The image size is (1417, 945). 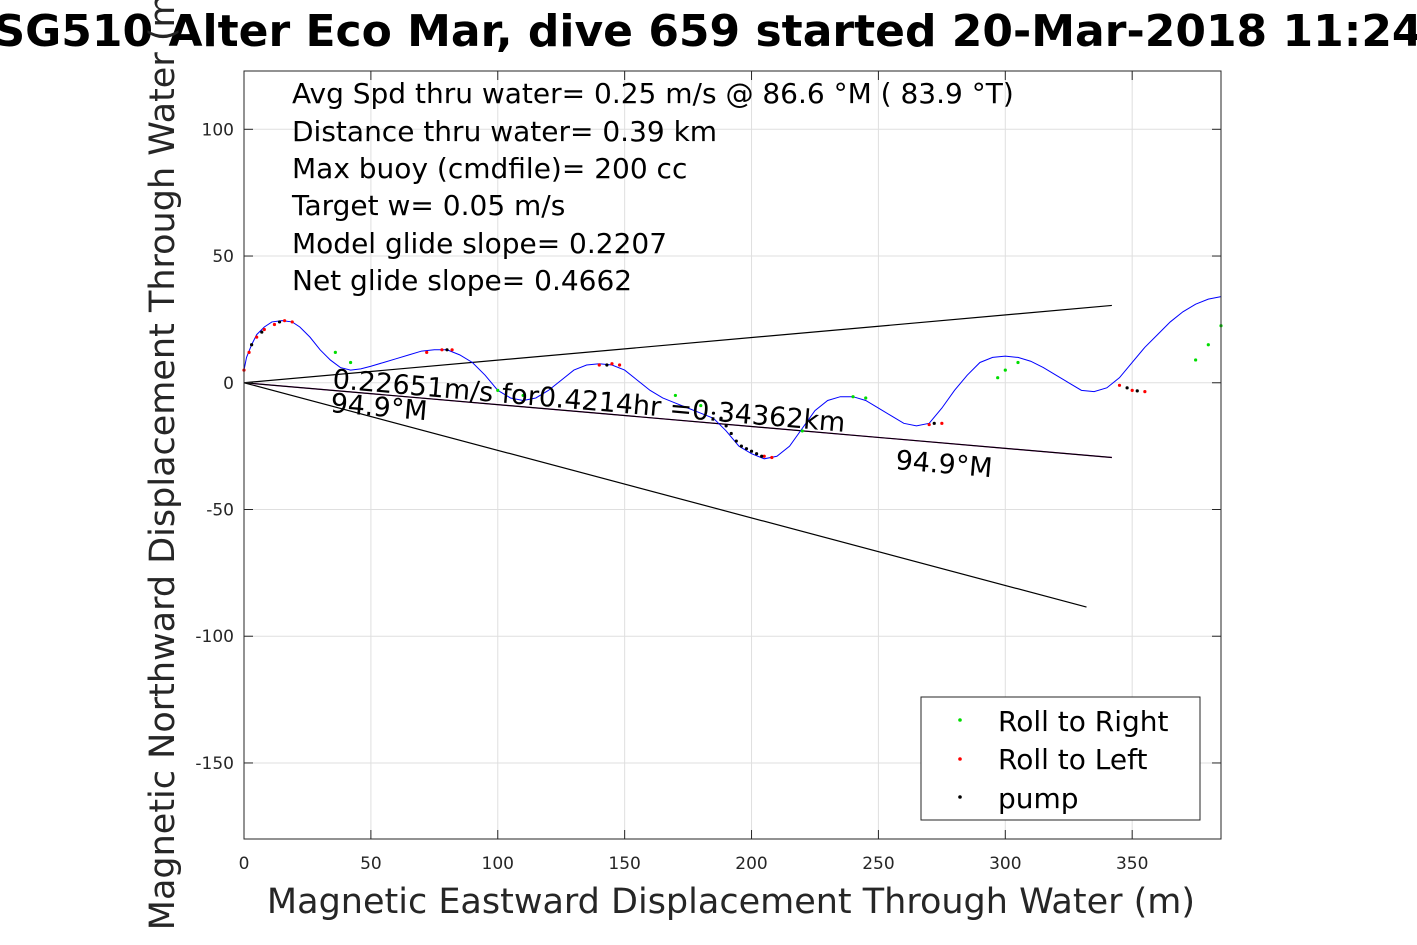 What do you see at coordinates (462, 280) in the screenshot?
I see `annotation-net-glide: Net glide slope= 0.4662` at bounding box center [462, 280].